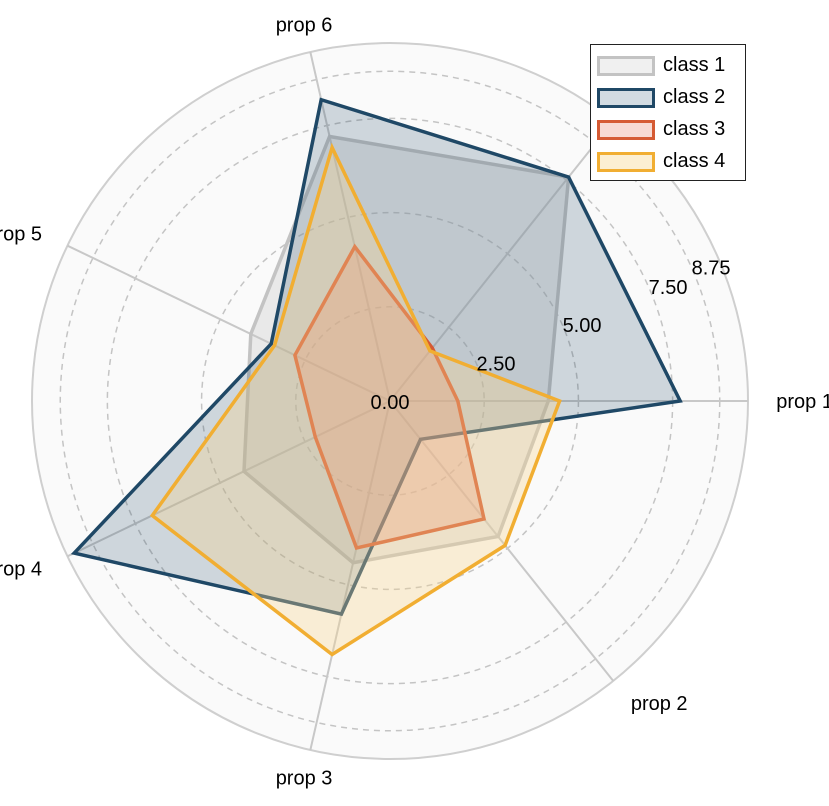  Describe the element at coordinates (390, 403) in the screenshot. I see `radial-tick-label: 0.00` at that location.